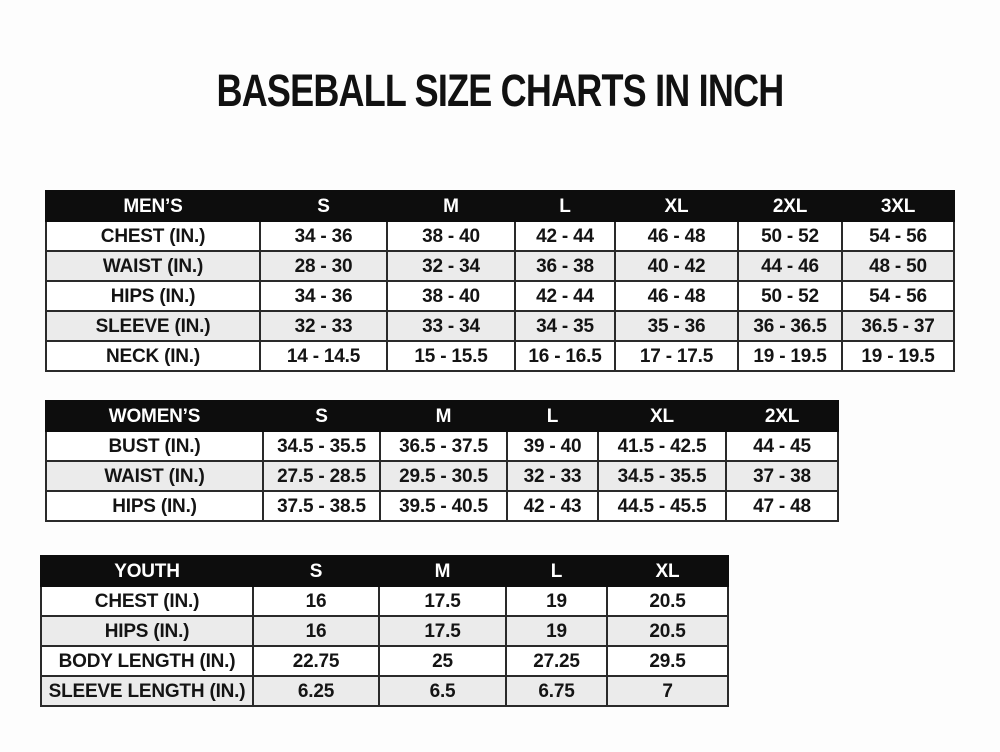 The height and width of the screenshot is (752, 1000). What do you see at coordinates (790, 266) in the screenshot?
I see `size-value-cell: 44 - 46` at bounding box center [790, 266].